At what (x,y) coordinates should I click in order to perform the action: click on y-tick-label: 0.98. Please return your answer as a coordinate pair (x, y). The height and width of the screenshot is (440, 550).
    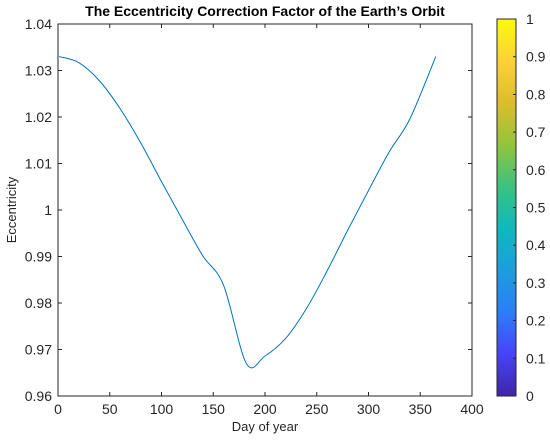
    Looking at the image, I should click on (38, 303).